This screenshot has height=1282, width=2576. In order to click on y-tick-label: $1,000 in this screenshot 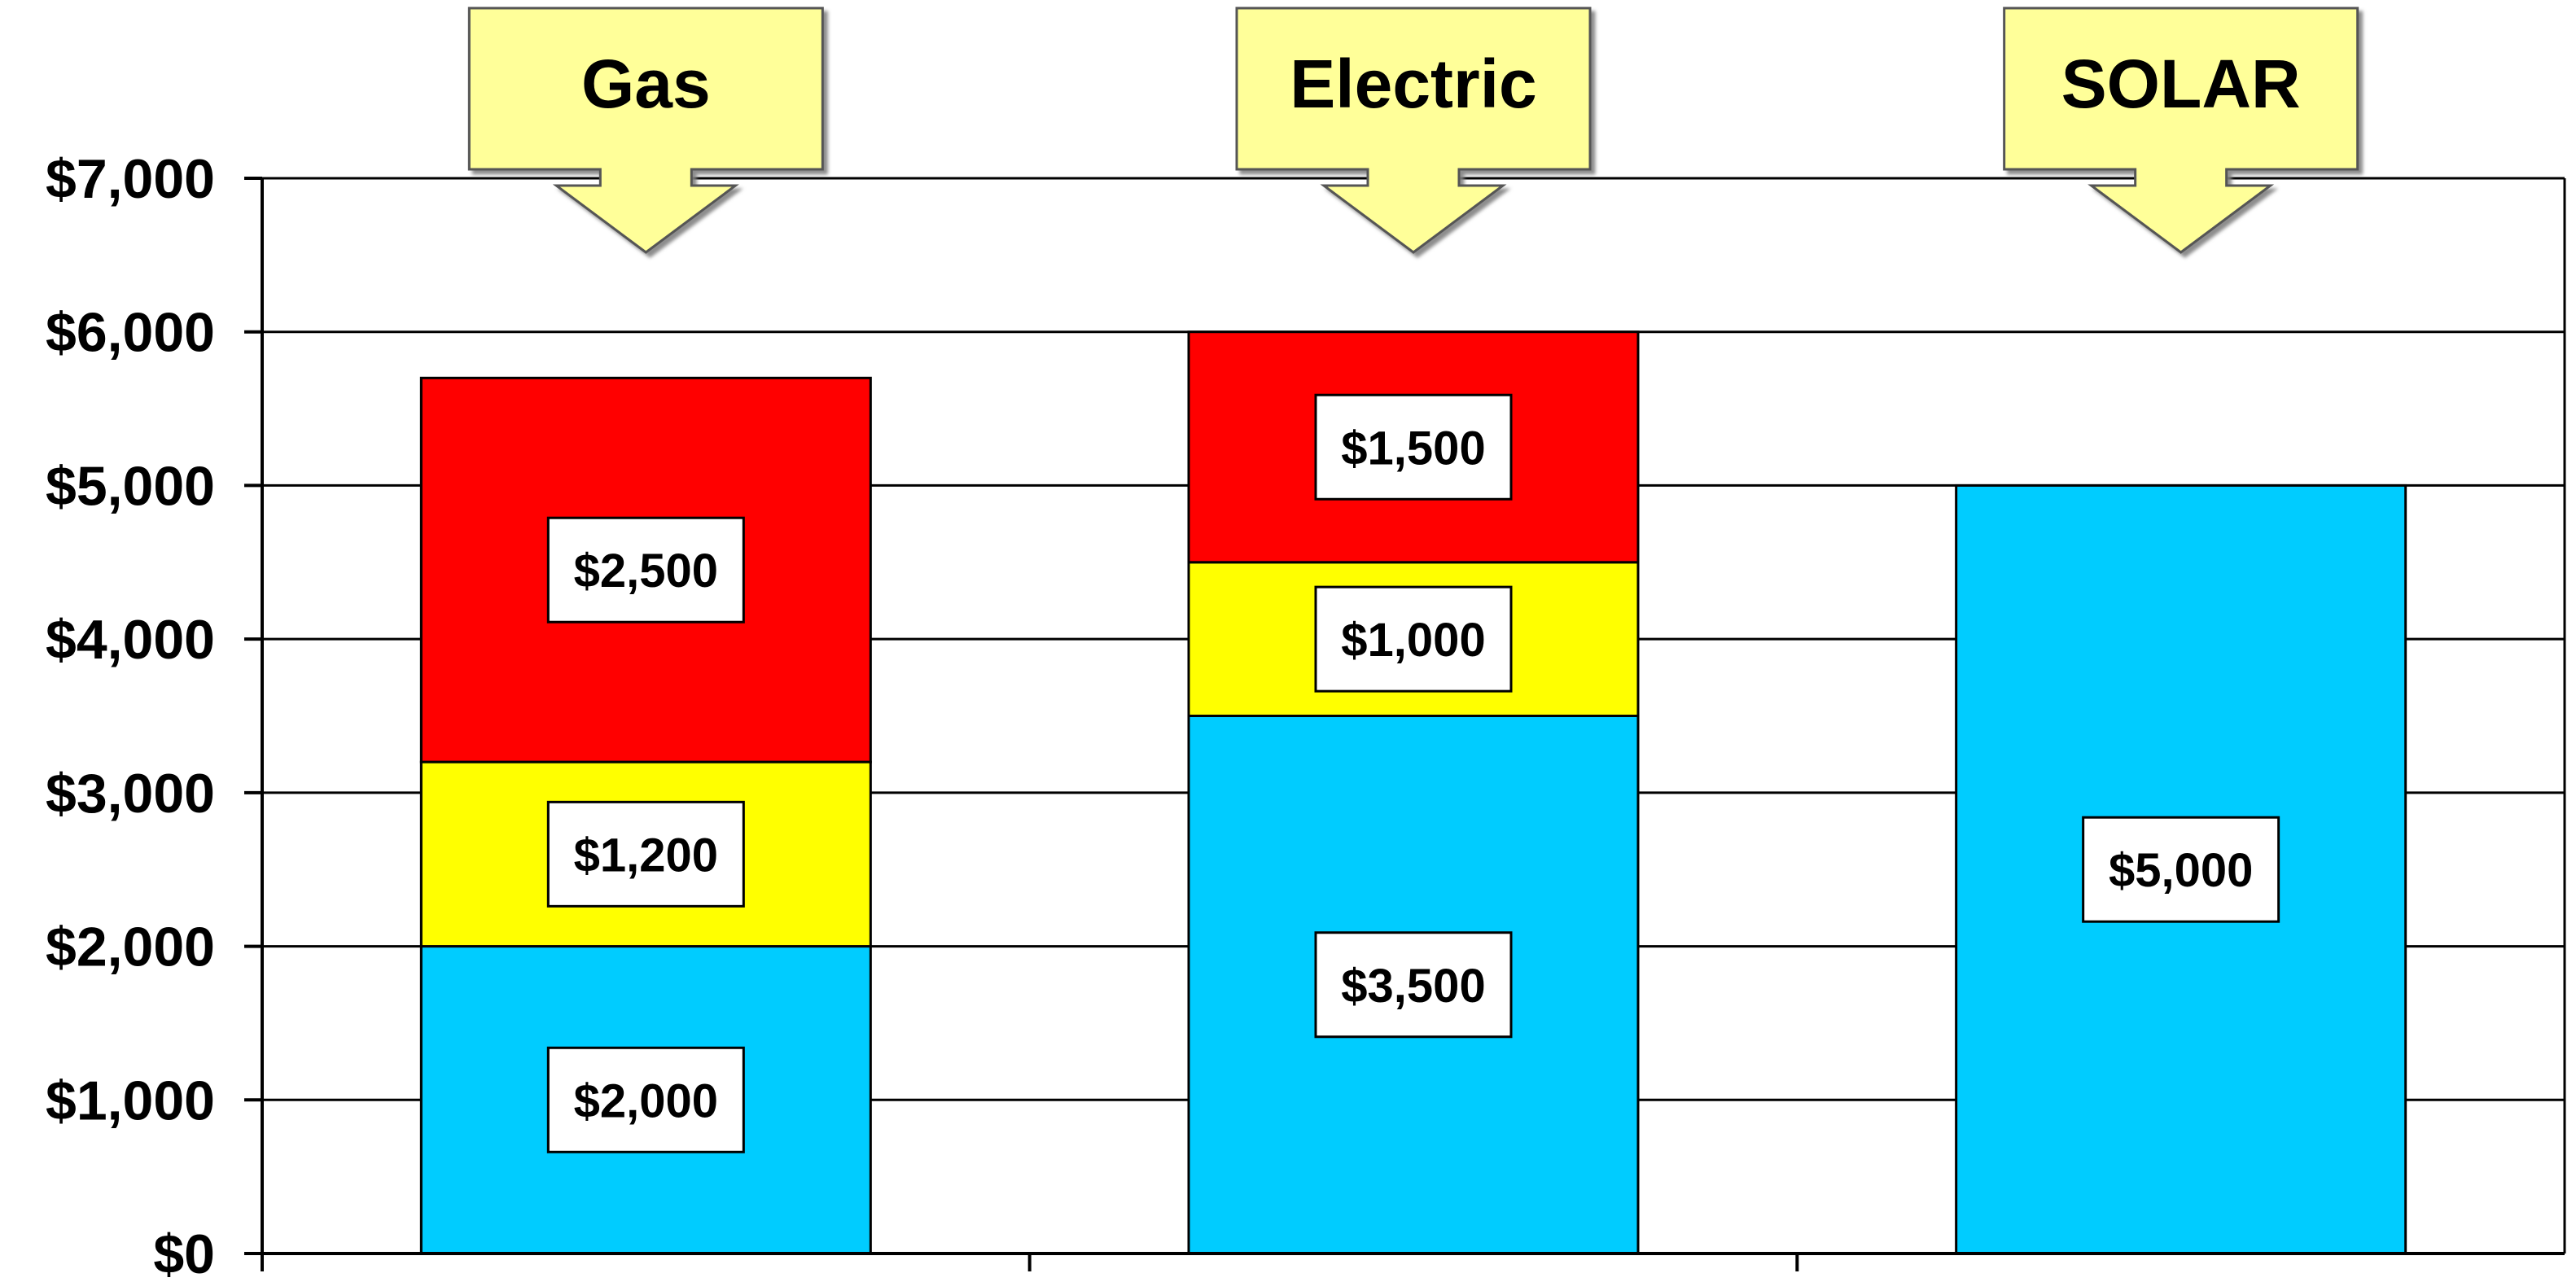, I will do `click(130, 1100)`.